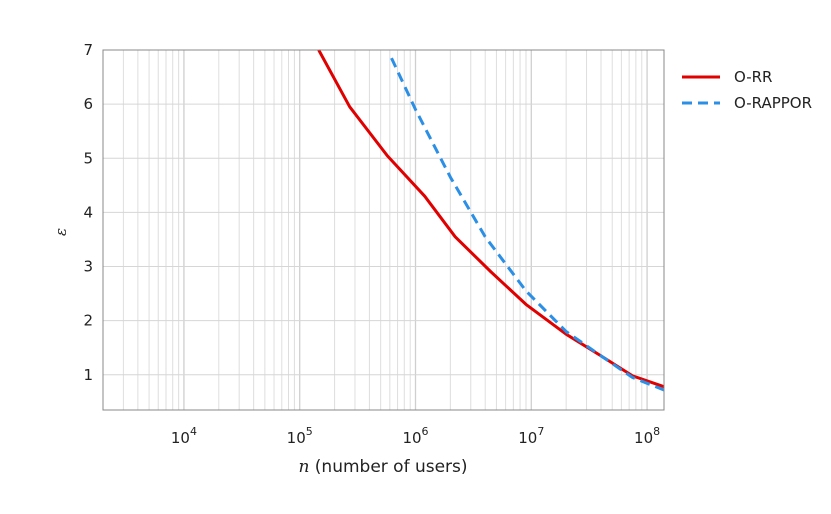  Describe the element at coordinates (388, 467) in the screenshot. I see `x-axis-label-text: (number of users)` at that location.